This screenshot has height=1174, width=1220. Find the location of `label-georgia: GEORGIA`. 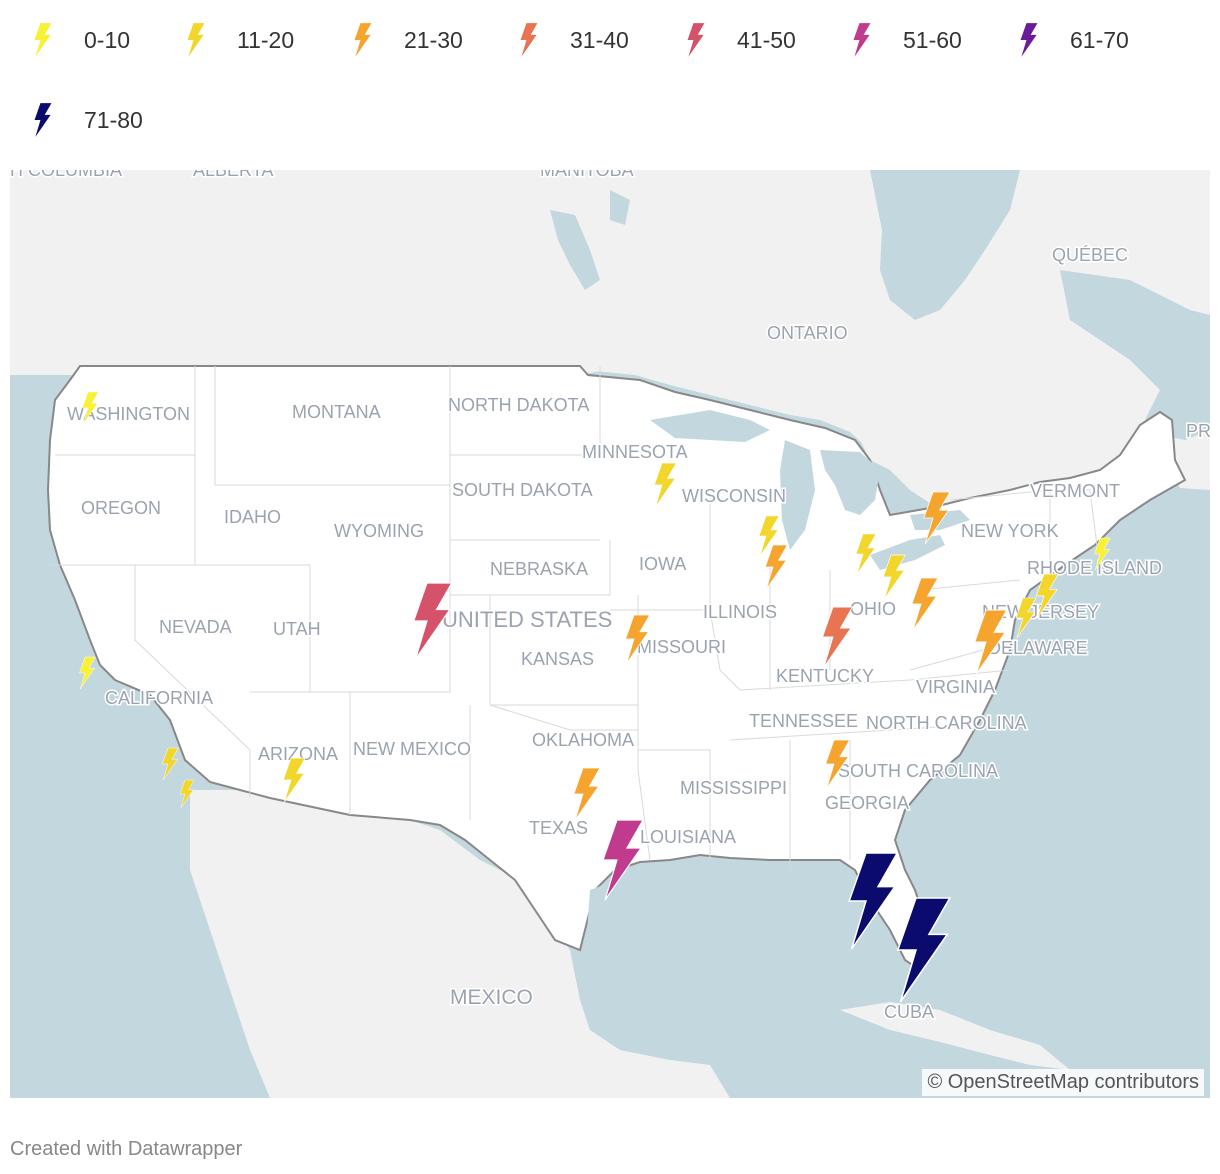

label-georgia: GEORGIA is located at coordinates (867, 803).